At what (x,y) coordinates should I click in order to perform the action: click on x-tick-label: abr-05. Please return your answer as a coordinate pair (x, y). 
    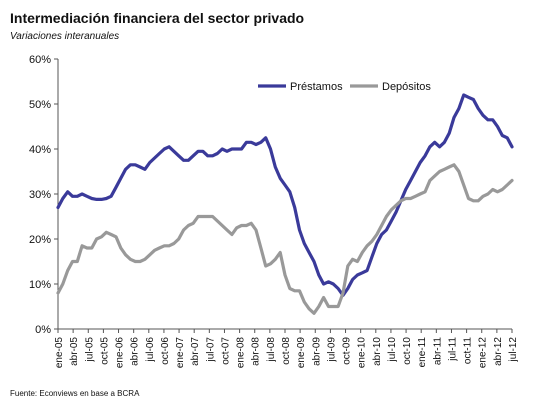
    Looking at the image, I should click on (74, 351).